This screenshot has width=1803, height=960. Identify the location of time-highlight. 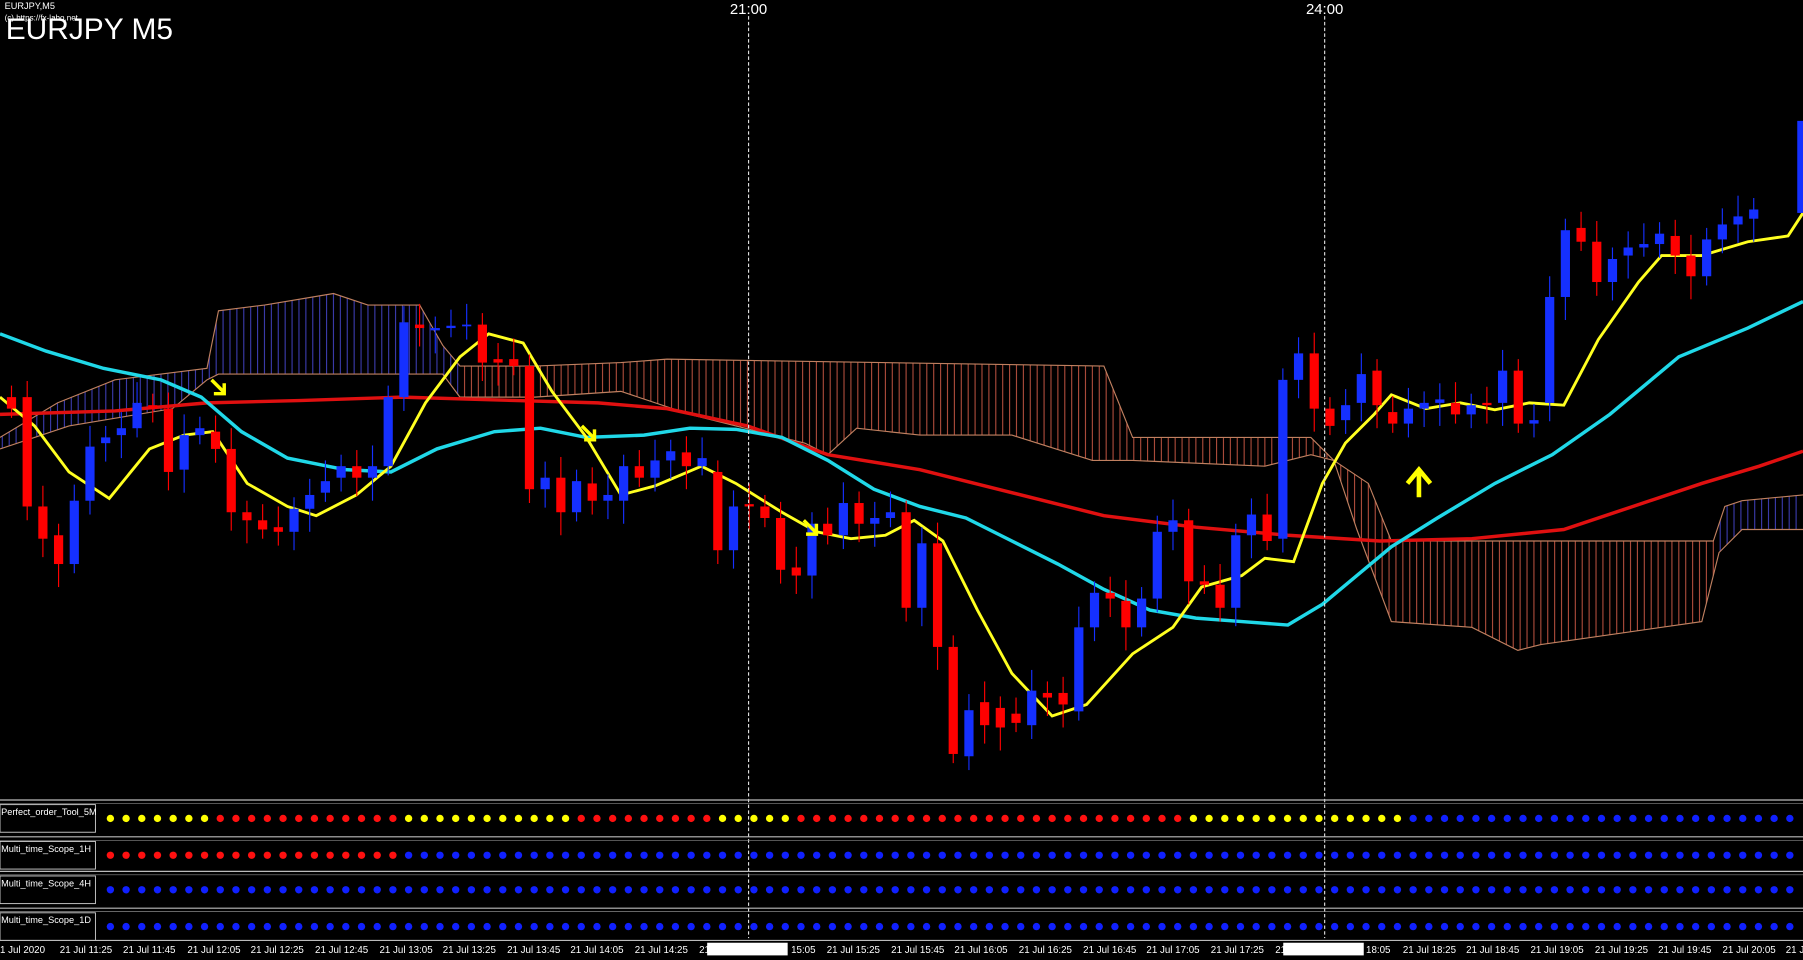
(1323, 949).